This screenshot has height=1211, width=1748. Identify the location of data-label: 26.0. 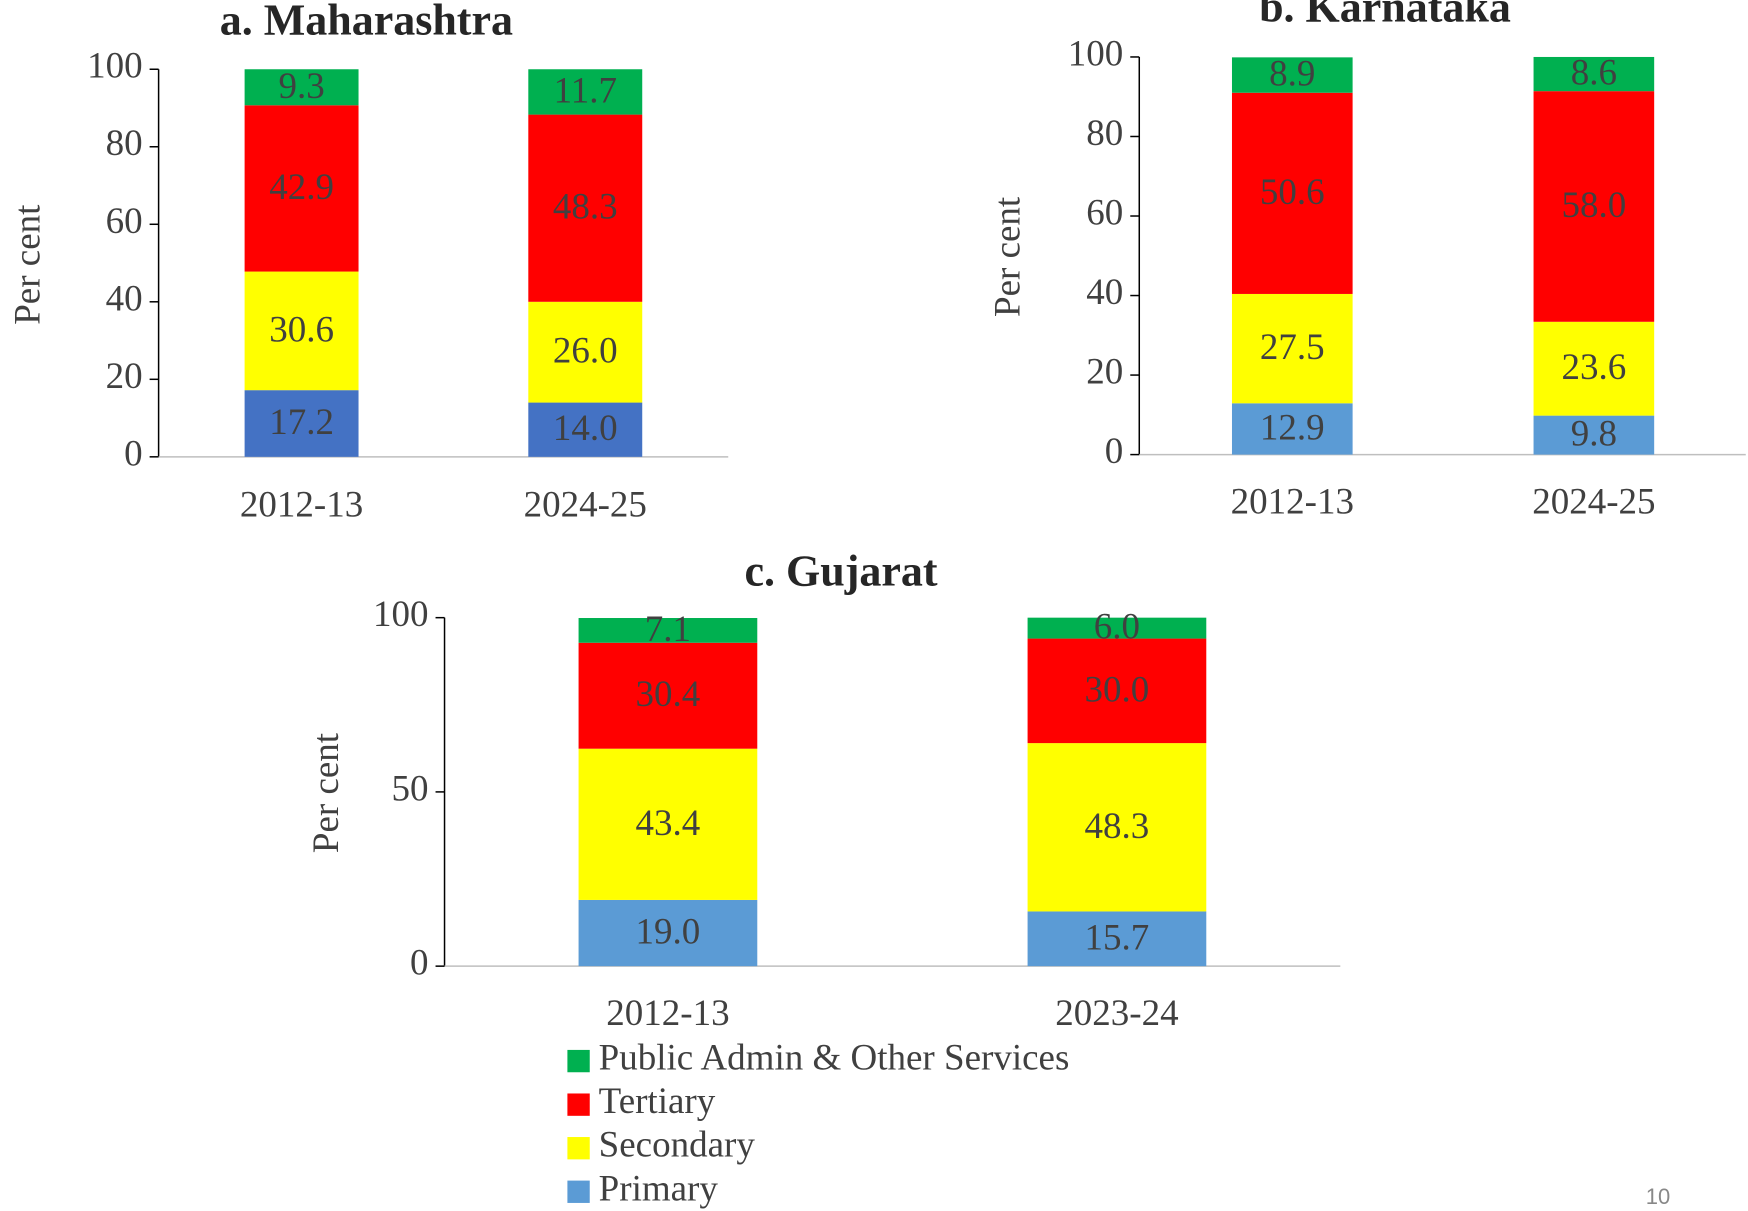
(585, 351).